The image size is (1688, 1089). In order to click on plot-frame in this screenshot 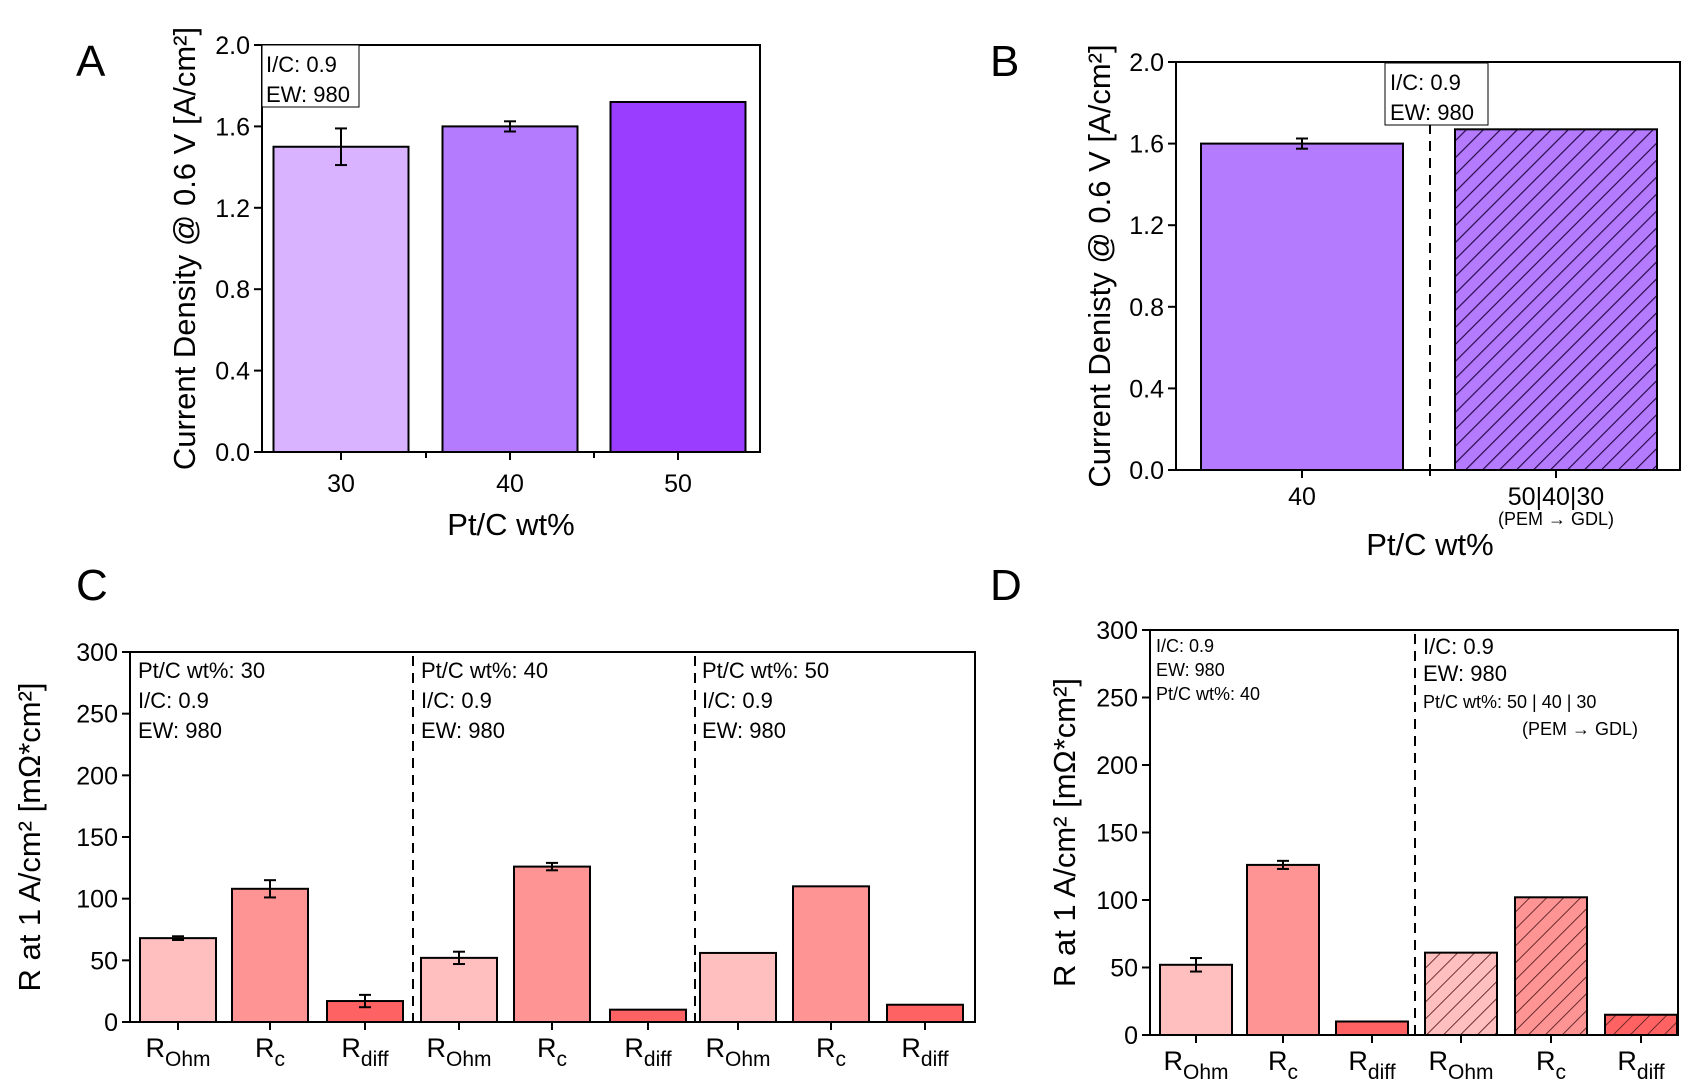, I will do `click(1428, 266)`.